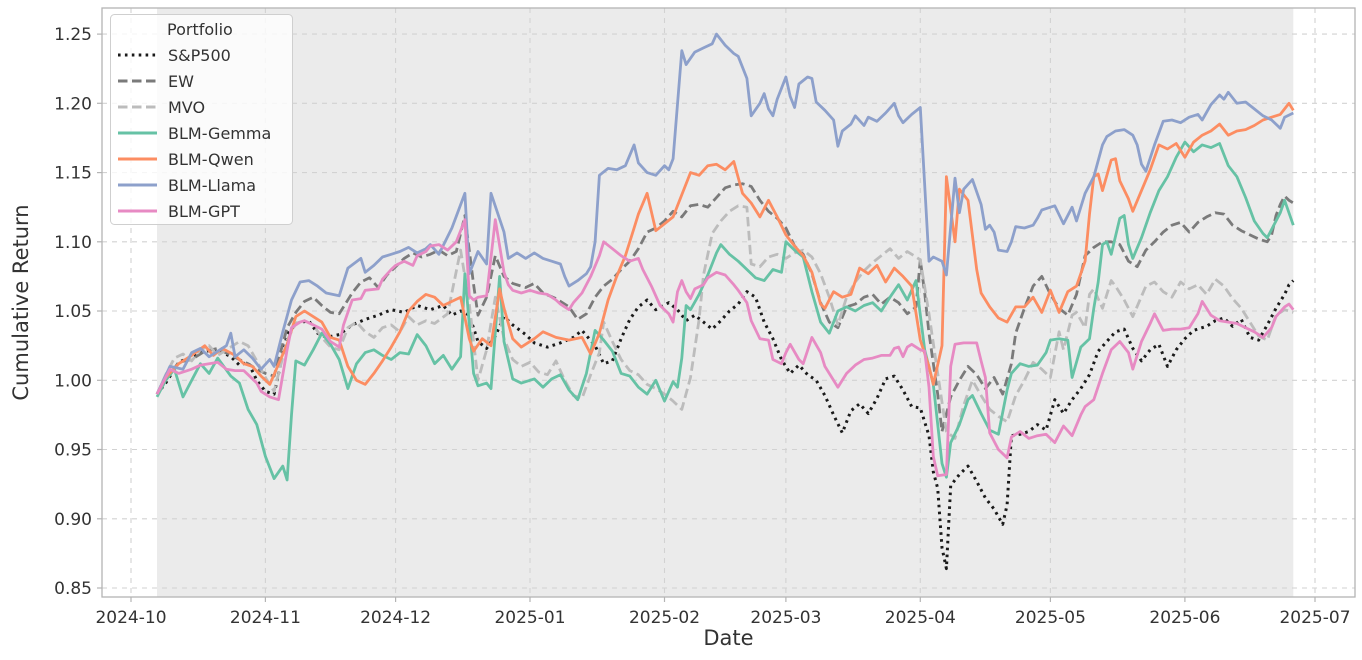 This screenshot has height=660, width=1362. Describe the element at coordinates (200, 29) in the screenshot. I see `legend-title: Portfolio` at that location.